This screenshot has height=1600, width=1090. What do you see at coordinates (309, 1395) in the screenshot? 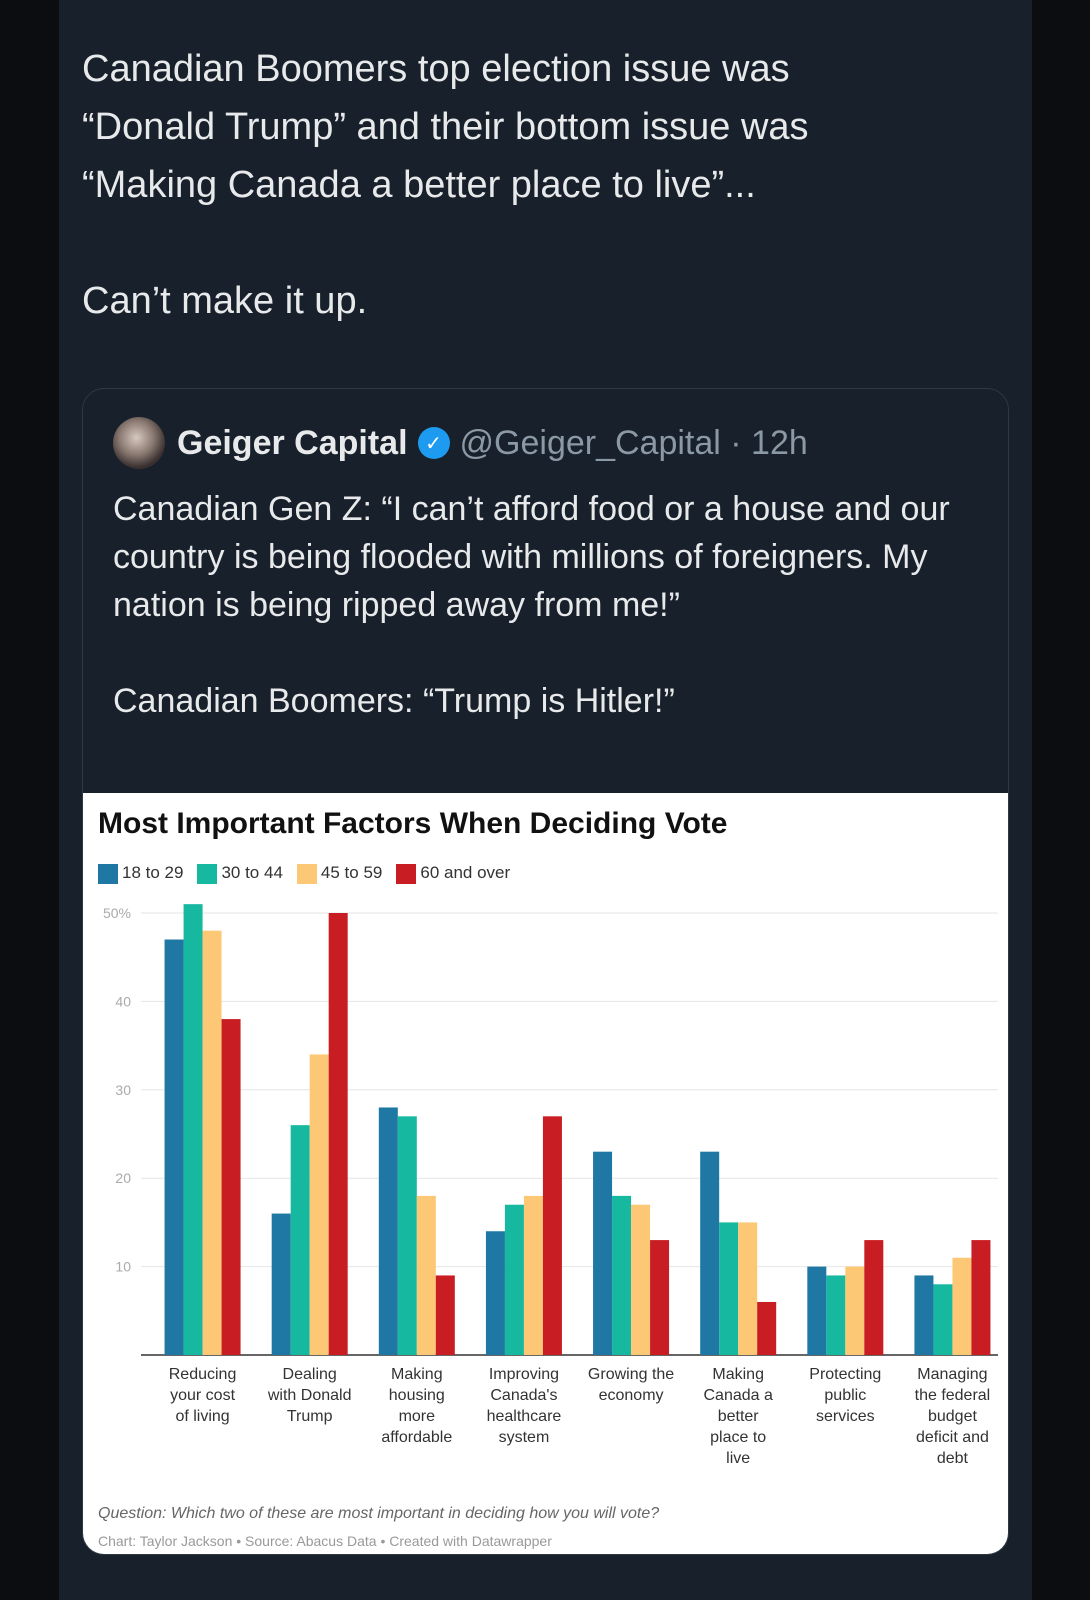
I see `x-category-label: with Donald` at bounding box center [309, 1395].